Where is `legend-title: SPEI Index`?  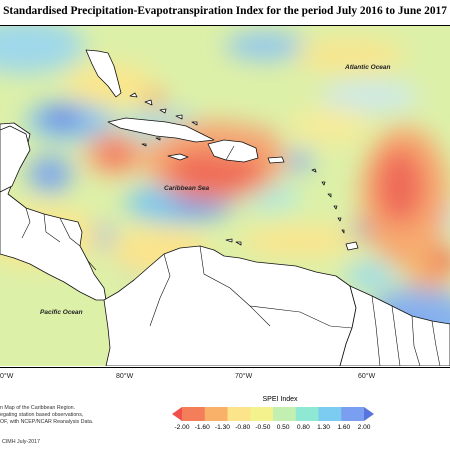 legend-title: SPEI Index is located at coordinates (280, 399).